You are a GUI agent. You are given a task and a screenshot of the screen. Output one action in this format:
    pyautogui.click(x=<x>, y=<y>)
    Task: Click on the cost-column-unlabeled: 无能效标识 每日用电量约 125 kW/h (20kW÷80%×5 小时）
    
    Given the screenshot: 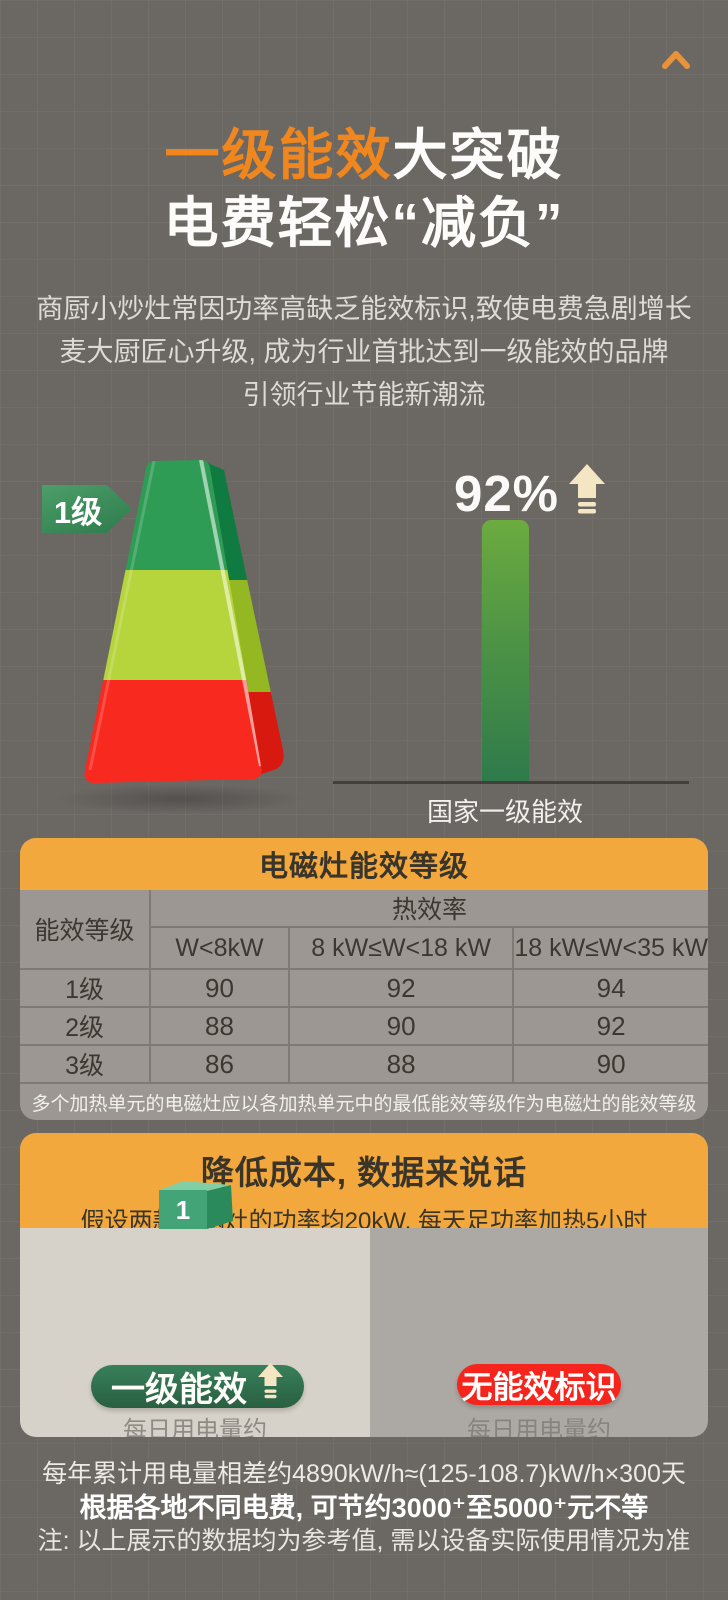 What is the action you would take?
    pyautogui.click(x=539, y=1332)
    